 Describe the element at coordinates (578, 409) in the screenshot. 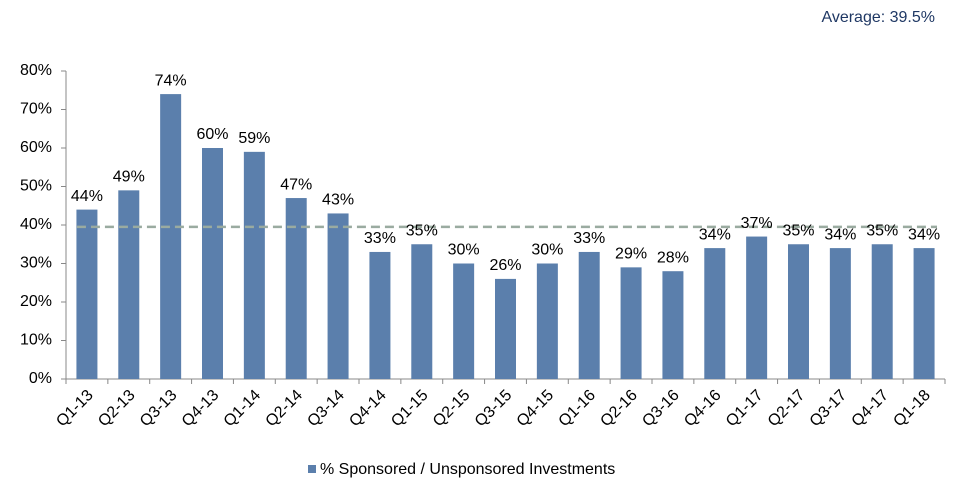

I see `x-tick-label: Q1-16` at that location.